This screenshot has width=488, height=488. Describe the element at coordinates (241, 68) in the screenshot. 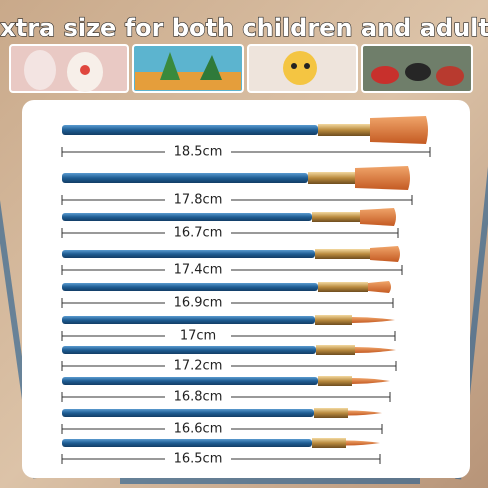

I see `thumbnails` at that location.